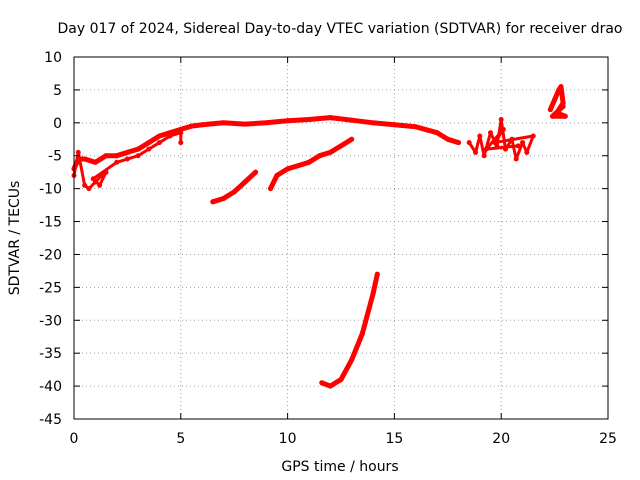 This screenshot has width=640, height=480. What do you see at coordinates (55, 157) in the screenshot?
I see `y-tick-label: -5` at bounding box center [55, 157].